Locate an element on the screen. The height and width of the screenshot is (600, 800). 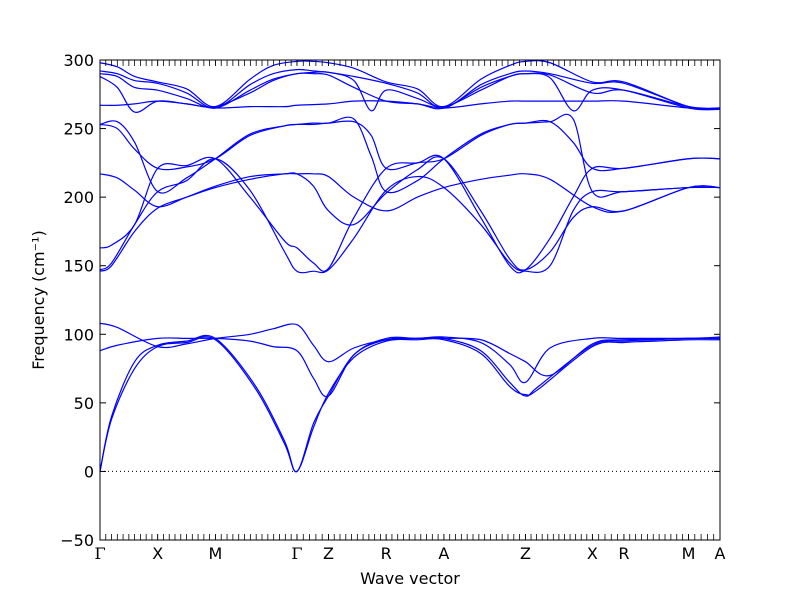
y-tick-label: 200 is located at coordinates (78, 197).